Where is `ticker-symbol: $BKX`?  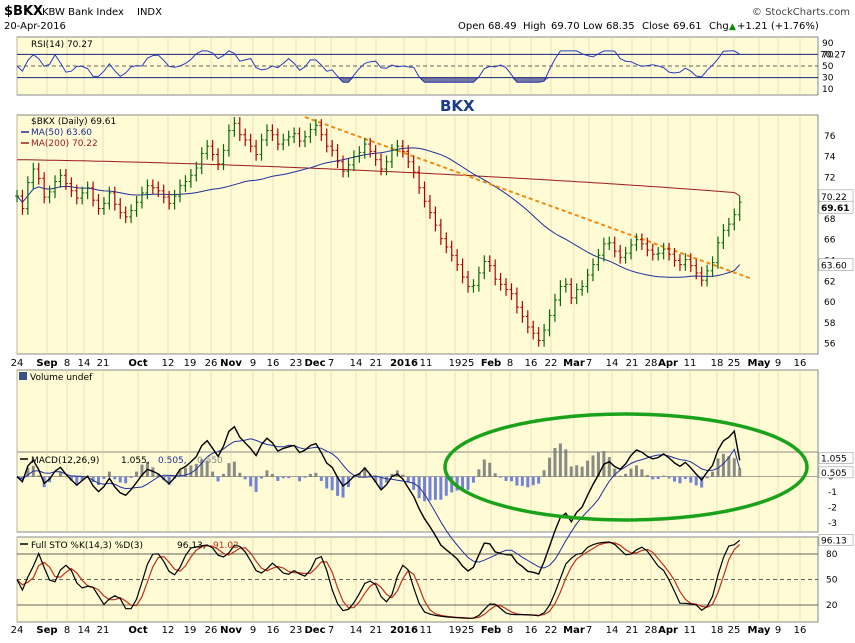 ticker-symbol: $BKX is located at coordinates (23, 11).